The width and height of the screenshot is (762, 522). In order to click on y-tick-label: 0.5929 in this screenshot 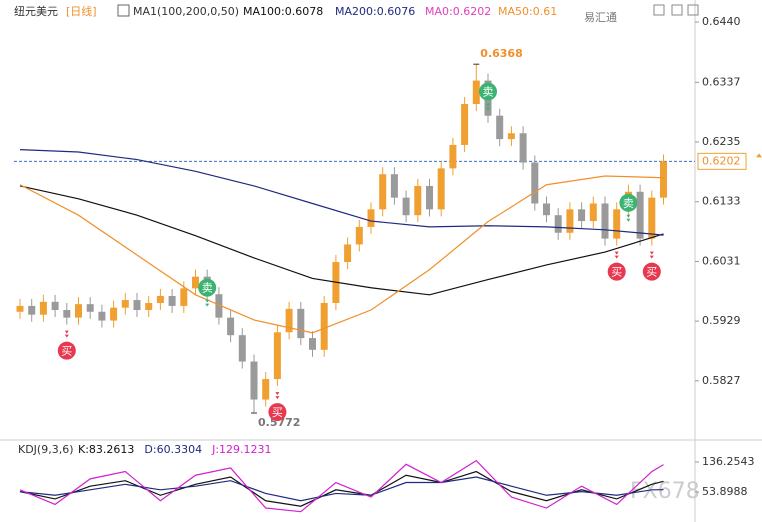, I will do `click(721, 320)`.